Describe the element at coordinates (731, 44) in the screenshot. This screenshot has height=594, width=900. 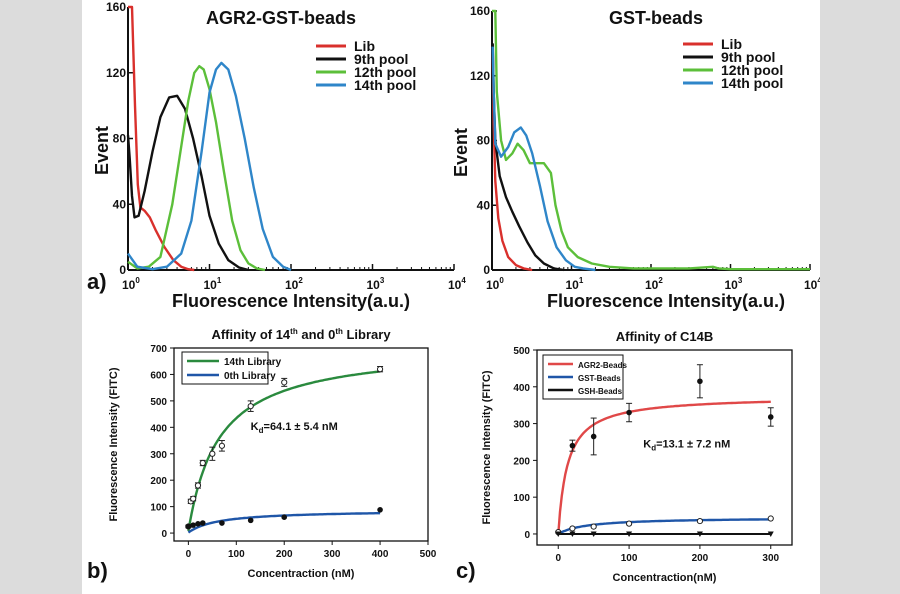
I see `legend-label: Lib` at that location.